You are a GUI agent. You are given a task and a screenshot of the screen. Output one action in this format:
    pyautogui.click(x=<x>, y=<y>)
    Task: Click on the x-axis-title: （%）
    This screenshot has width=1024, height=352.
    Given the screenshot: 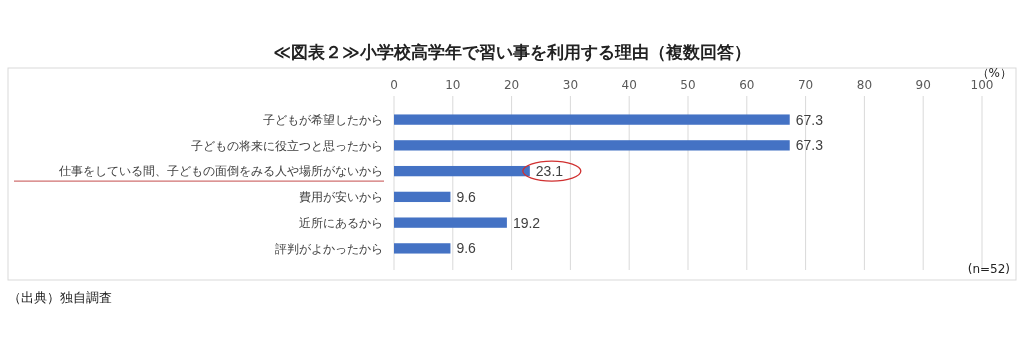 What is the action you would take?
    pyautogui.click(x=994, y=73)
    